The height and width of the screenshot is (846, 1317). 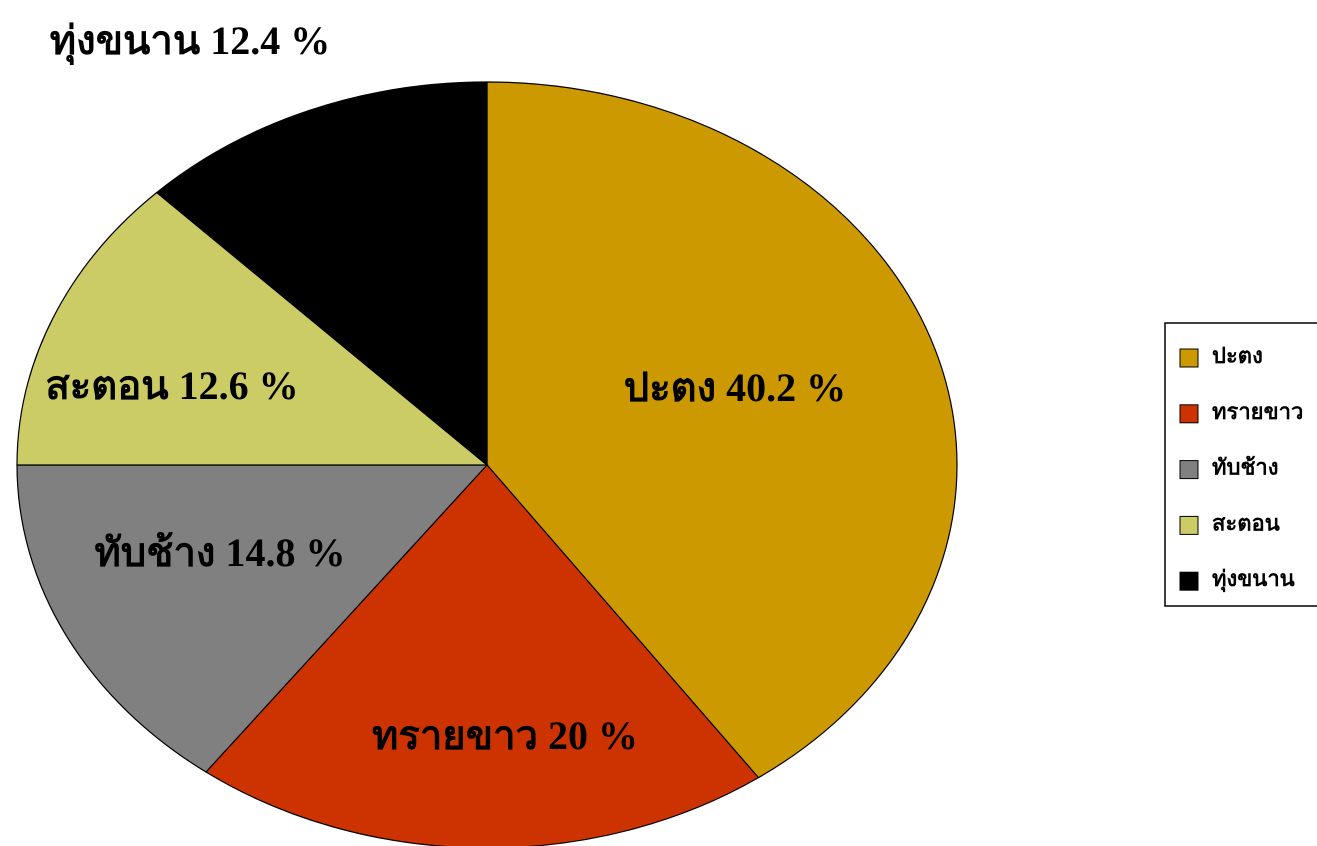 What do you see at coordinates (1253, 579) in the screenshot?
I see `legend-label: ทุ่งขนาน` at bounding box center [1253, 579].